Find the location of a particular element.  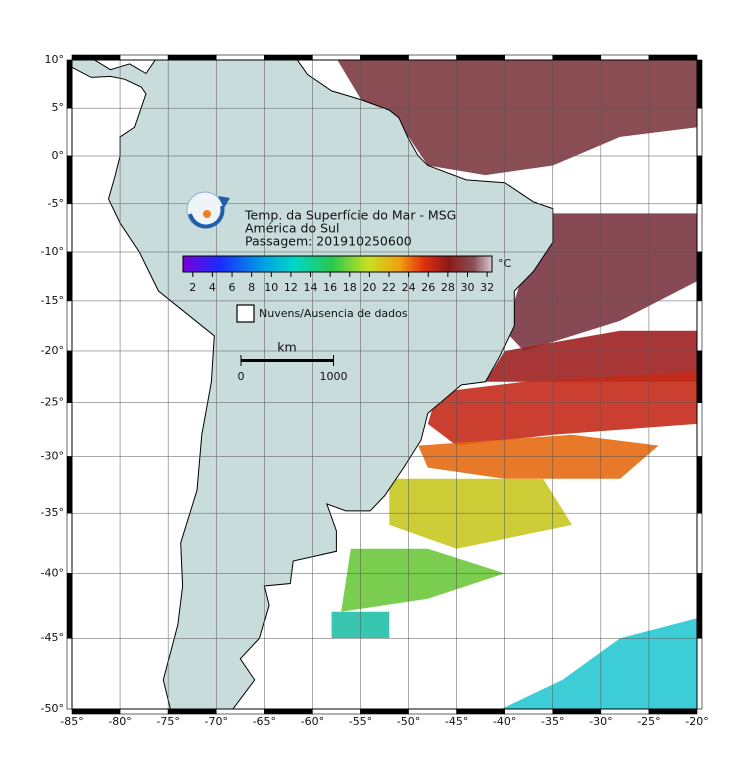

y-tick-label: -35° is located at coordinates (52, 512).